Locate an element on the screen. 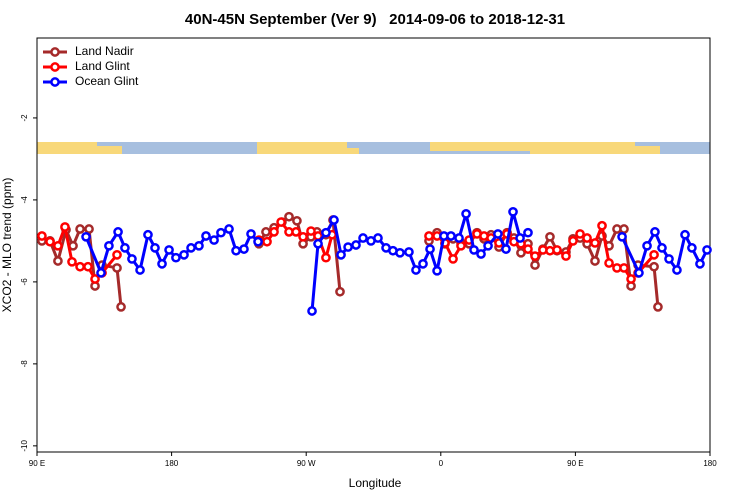  x-tick-label: 90 W is located at coordinates (306, 463).